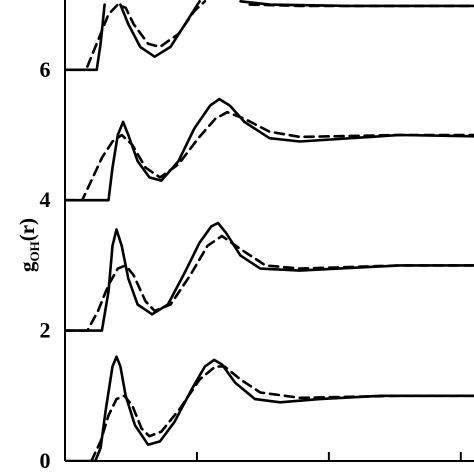 The height and width of the screenshot is (474, 474). I want to click on y-label-sub: OH, so click(34, 251).